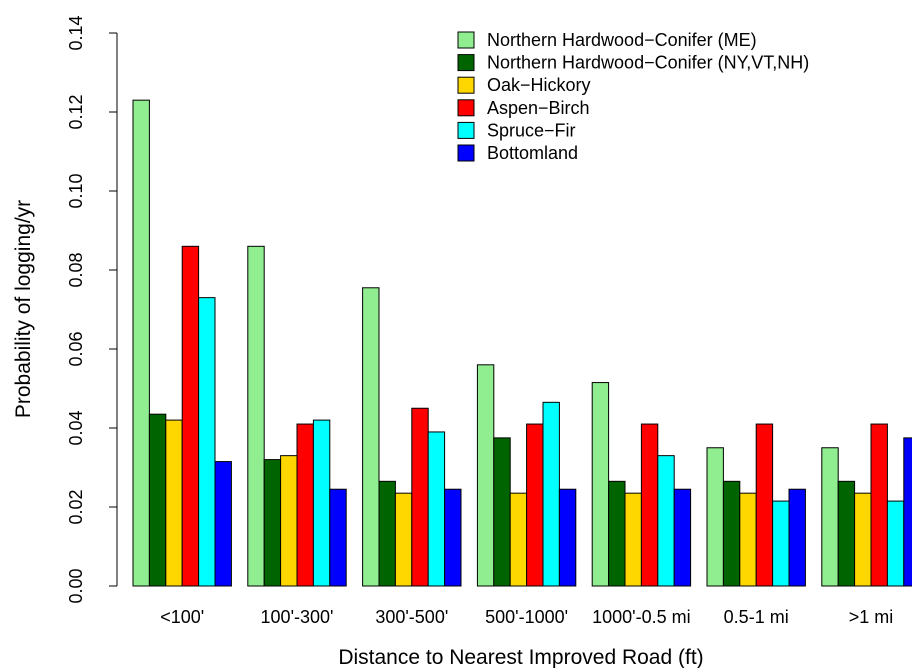 The image size is (912, 668). Describe the element at coordinates (76, 190) in the screenshot. I see `y-tick-label: 0.10` at that location.